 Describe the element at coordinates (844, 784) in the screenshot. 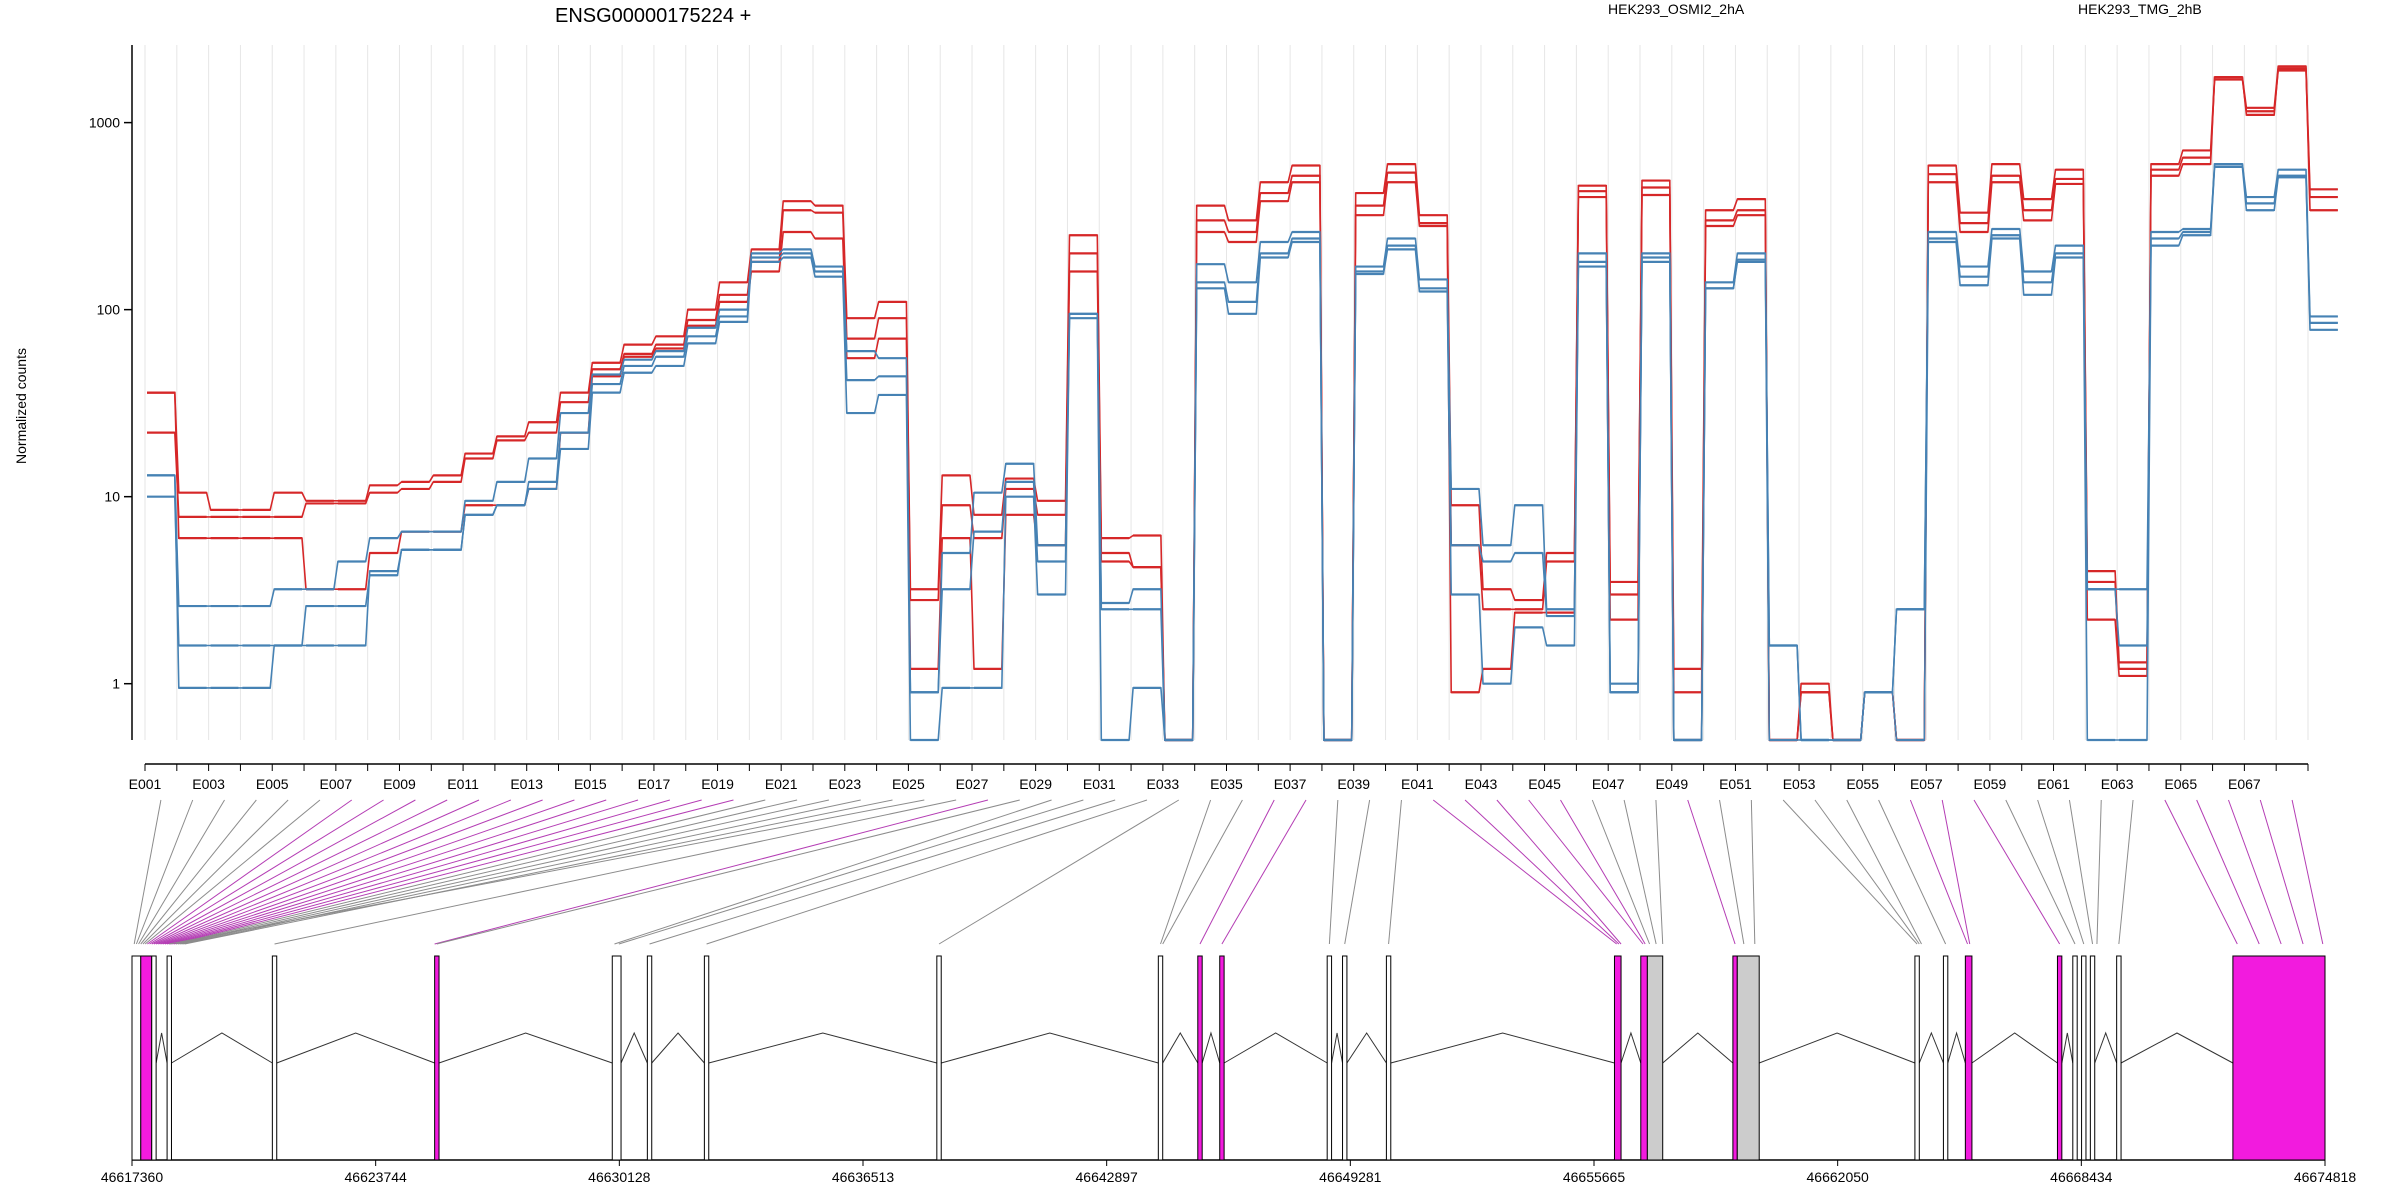

I see `exon-tick-label: E023` at that location.